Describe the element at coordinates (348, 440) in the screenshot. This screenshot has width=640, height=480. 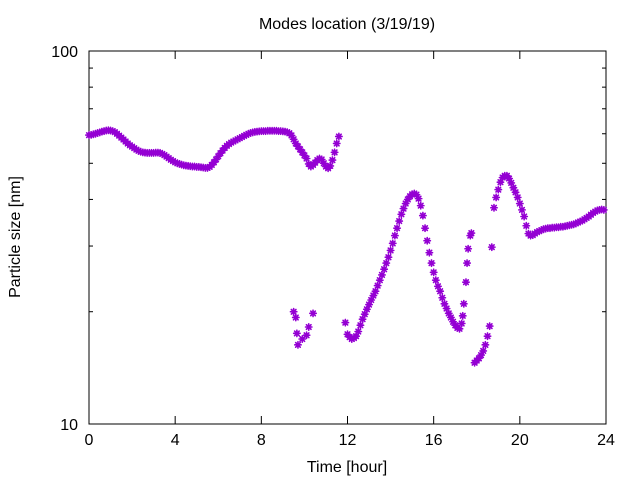
I see `x-tick-label: 12` at that location.